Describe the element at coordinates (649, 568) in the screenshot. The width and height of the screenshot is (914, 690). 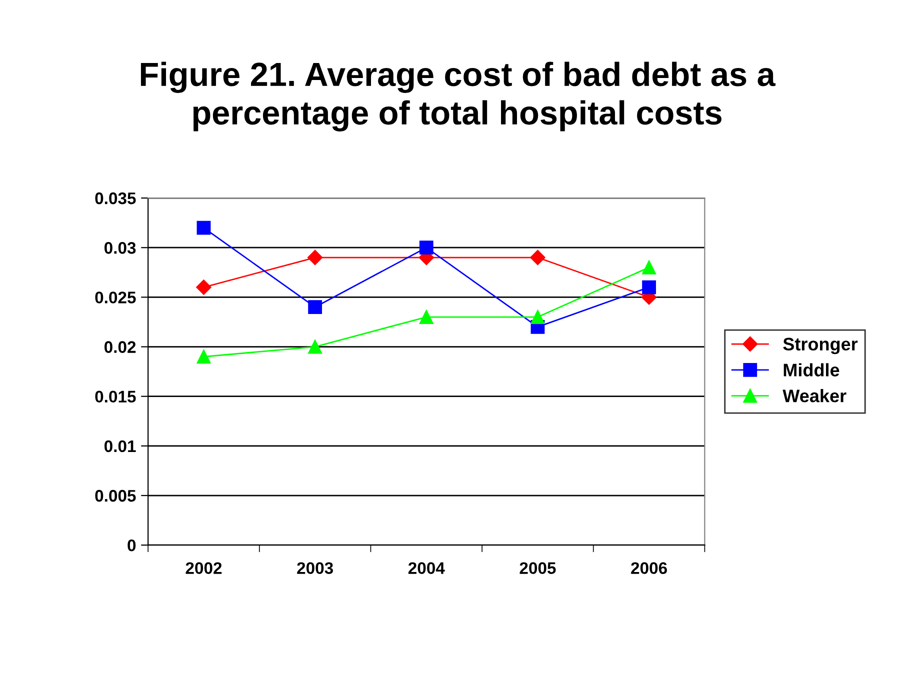
I see `x-tick-label: 2006` at that location.